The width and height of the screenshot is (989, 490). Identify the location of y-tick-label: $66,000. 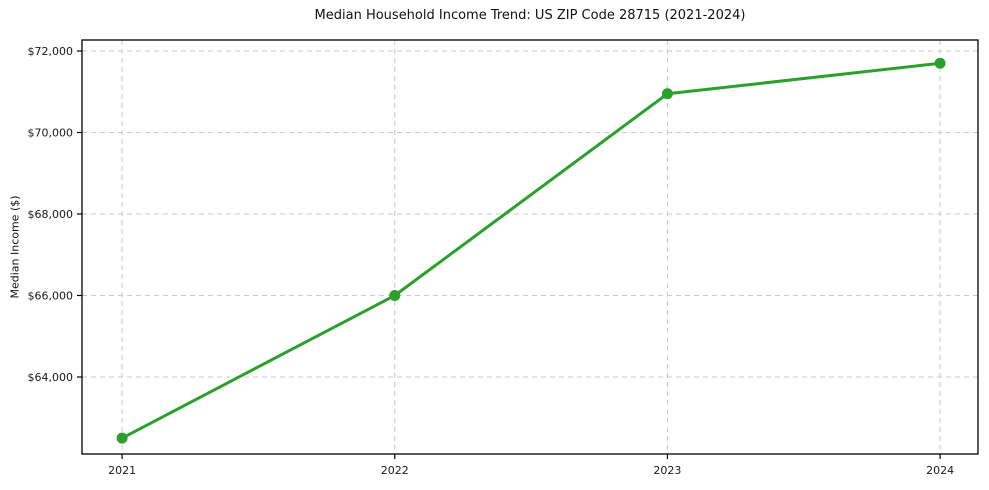
(51, 295).